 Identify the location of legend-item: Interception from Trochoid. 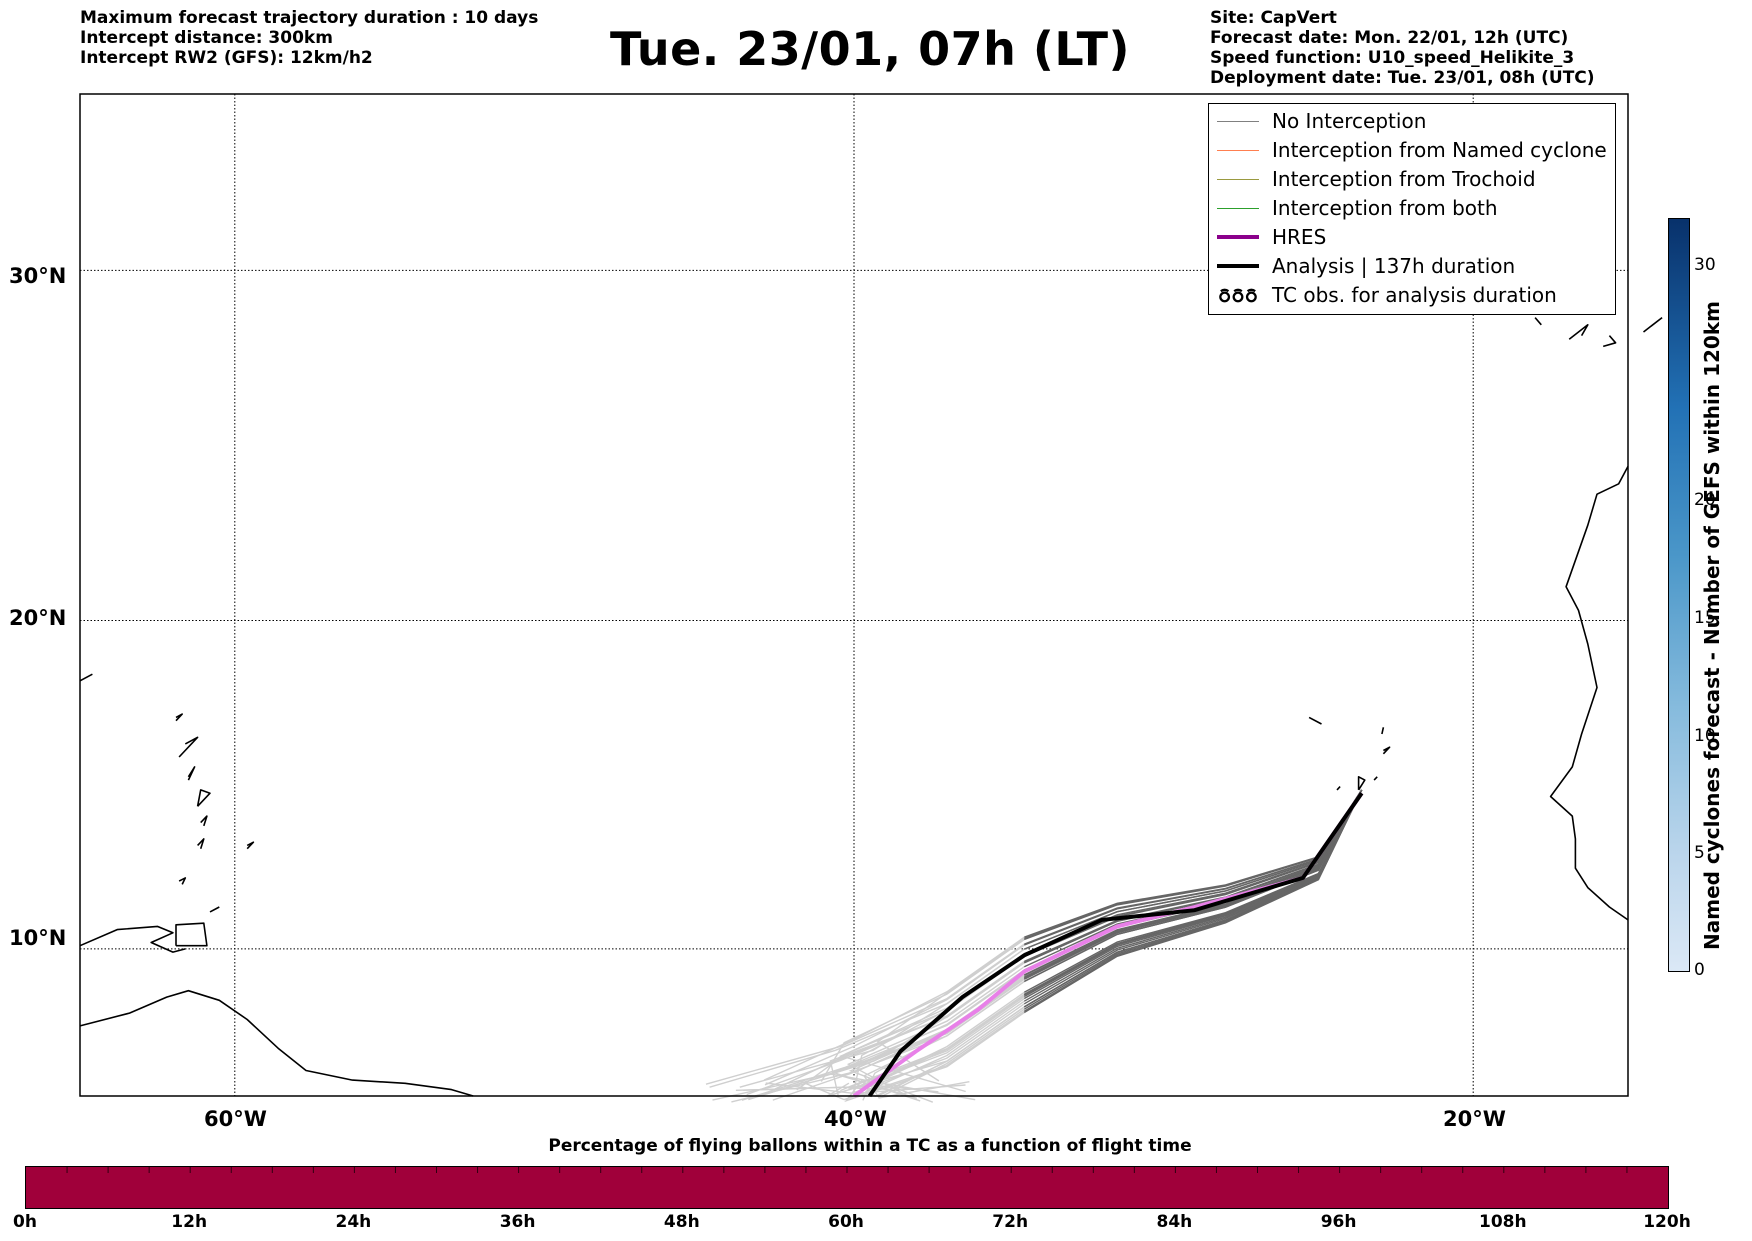
(1412, 179).